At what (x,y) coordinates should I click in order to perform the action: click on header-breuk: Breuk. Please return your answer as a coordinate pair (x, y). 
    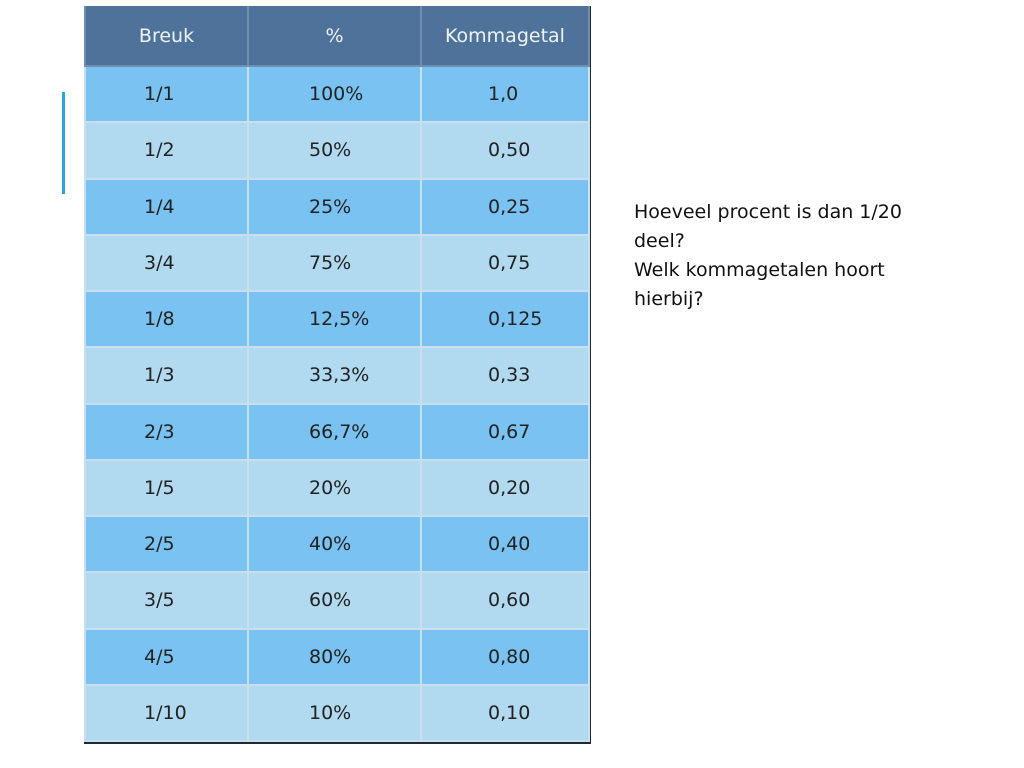
    Looking at the image, I should click on (166, 36).